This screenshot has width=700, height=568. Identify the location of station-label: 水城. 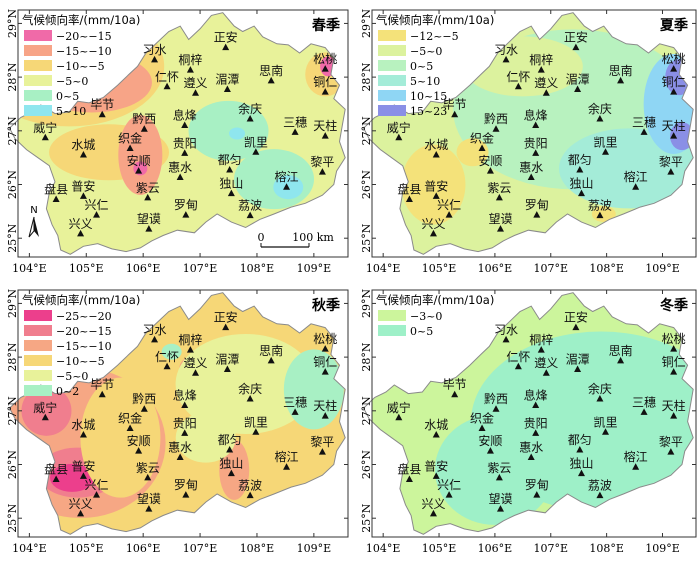
(83, 425).